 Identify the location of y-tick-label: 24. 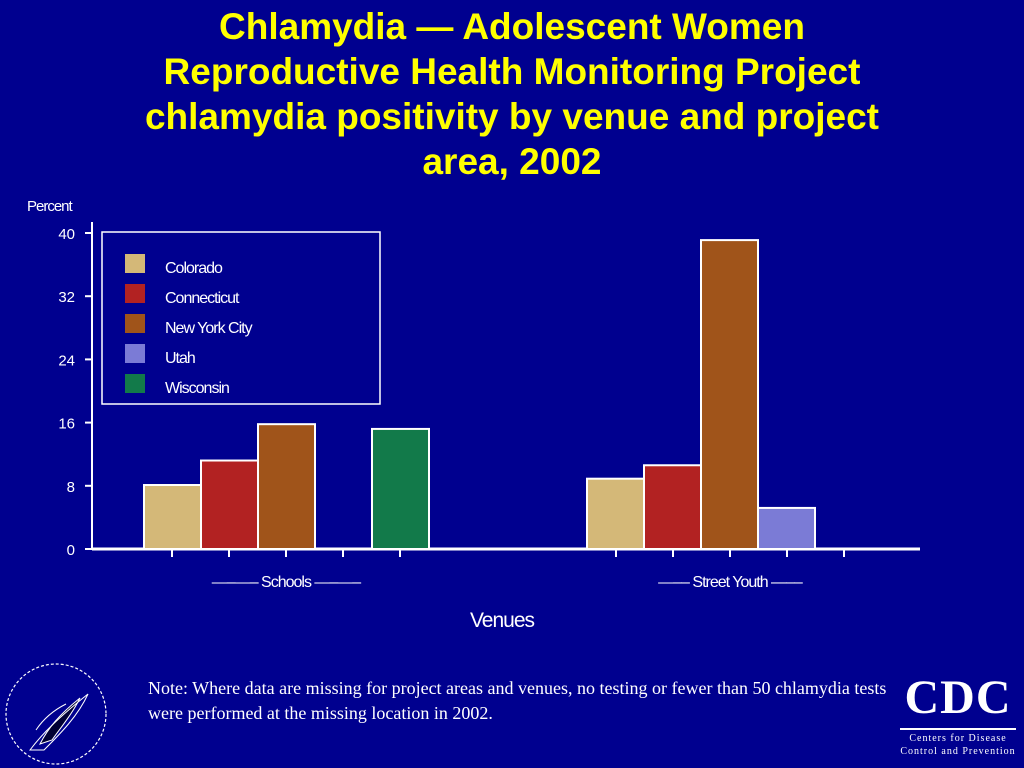
(66, 360).